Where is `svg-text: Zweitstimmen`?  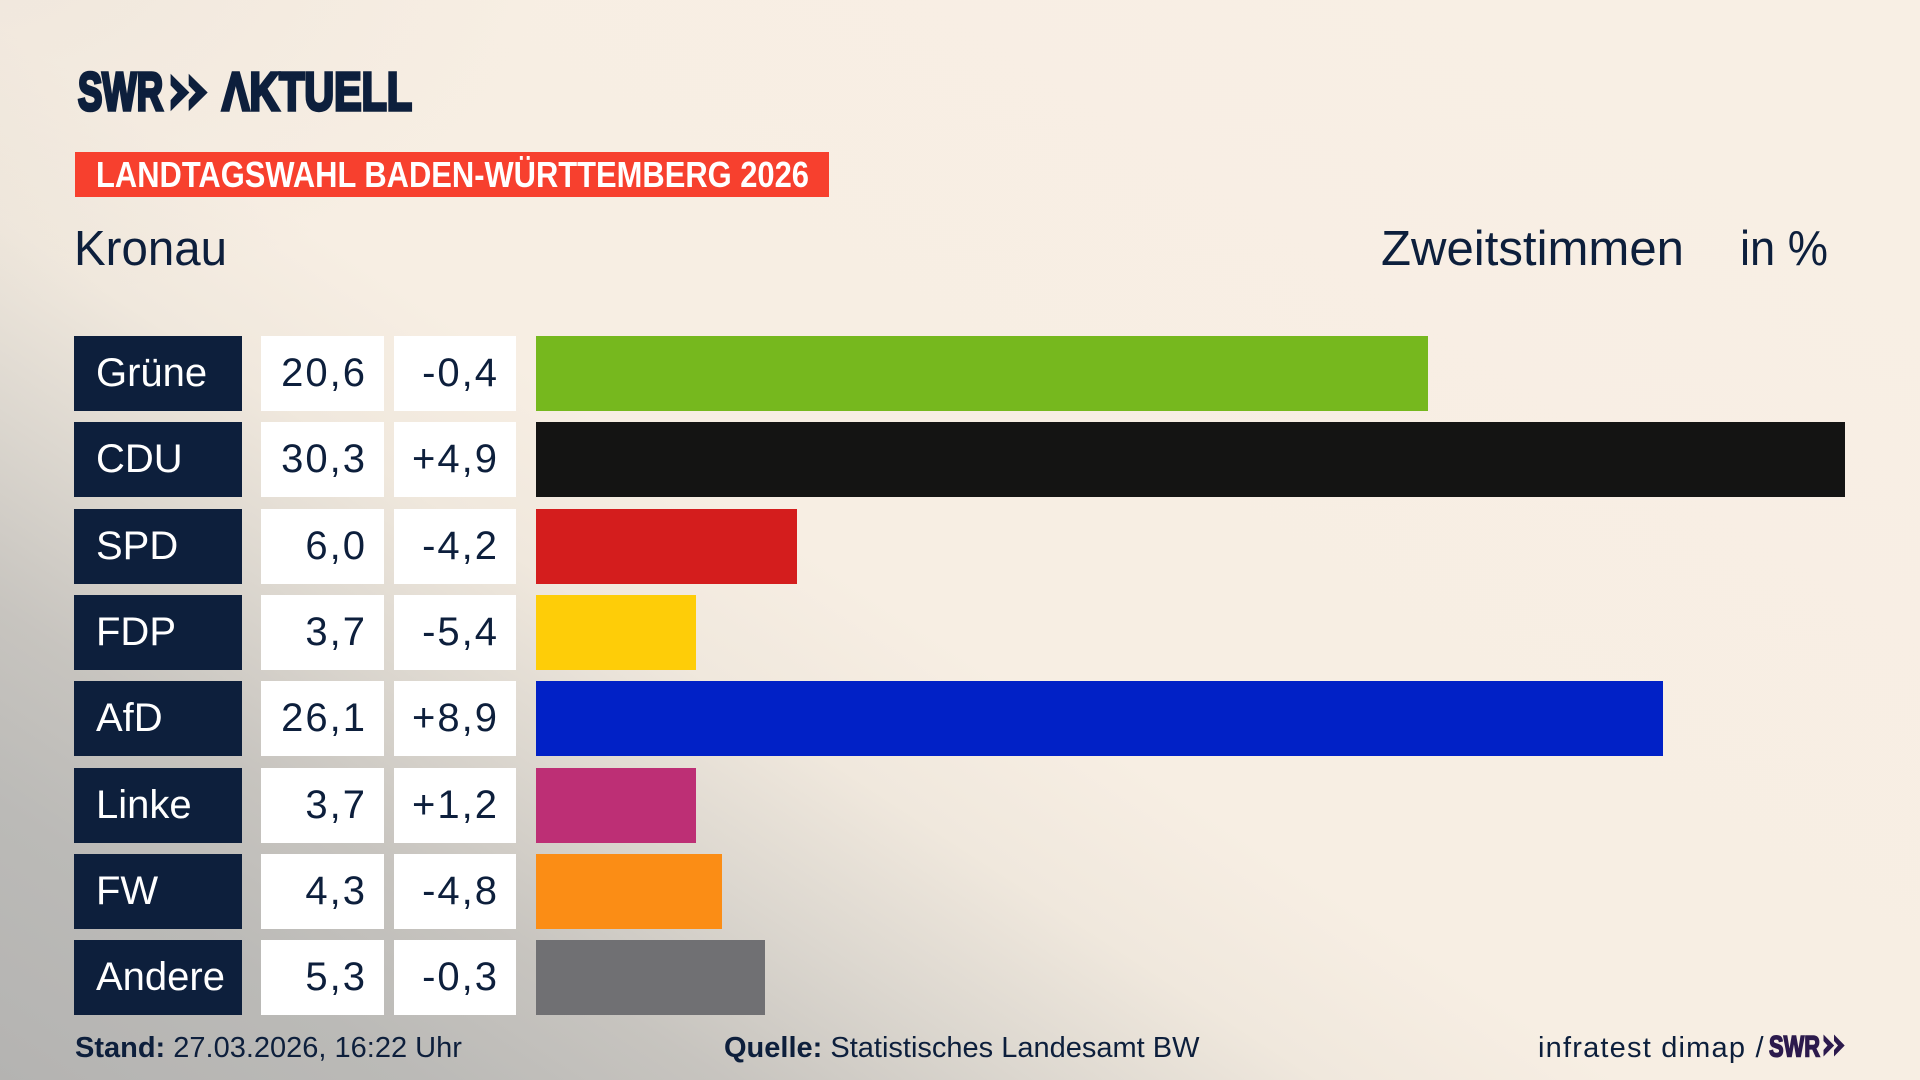
svg-text: Zweitstimmen is located at coordinates (1532, 249).